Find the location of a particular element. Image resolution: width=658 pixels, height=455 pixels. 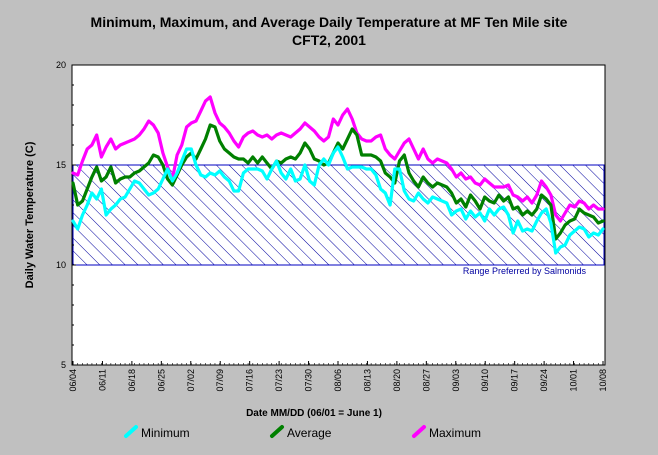

y-axis: 5 10 15 20 is located at coordinates (66, 215).